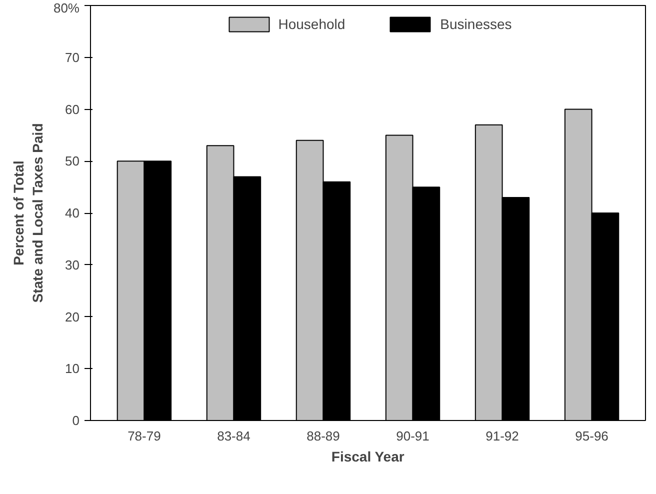 This screenshot has width=656, height=494. Describe the element at coordinates (72, 264) in the screenshot. I see `y-tick-label: 30` at that location.